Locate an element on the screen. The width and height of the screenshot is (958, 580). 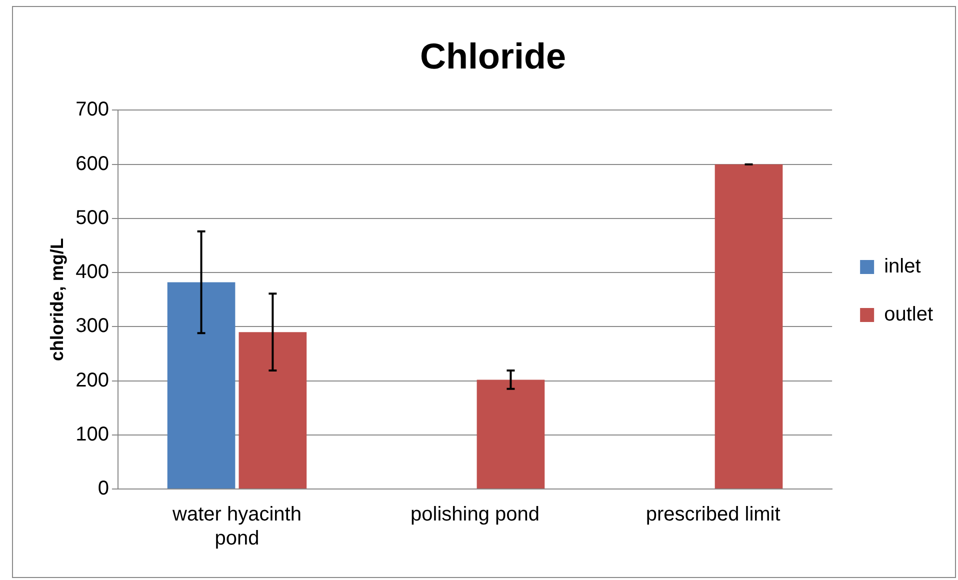
chart-title: Chloride is located at coordinates (493, 56).